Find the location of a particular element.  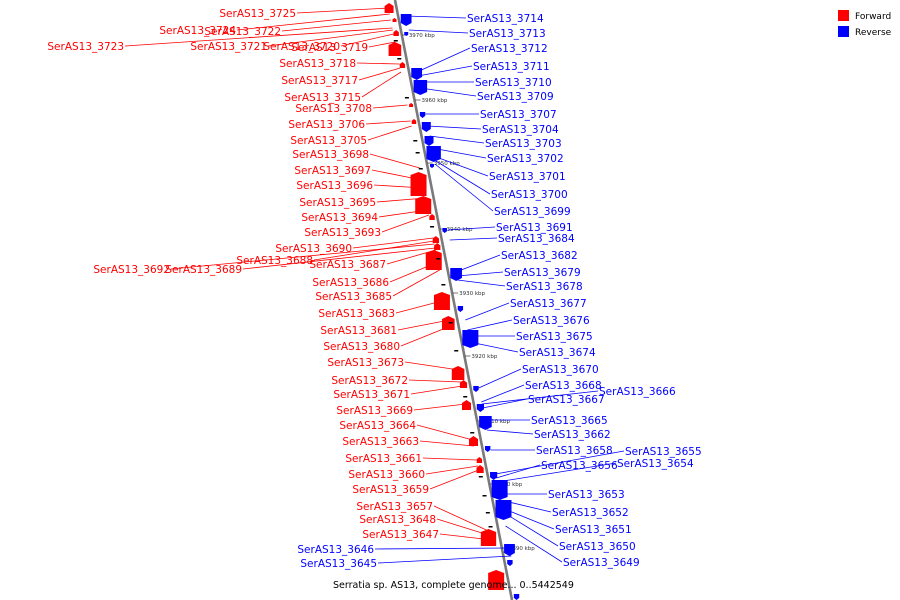

reverse-gene-label: SerAS13_3652 is located at coordinates (590, 513).